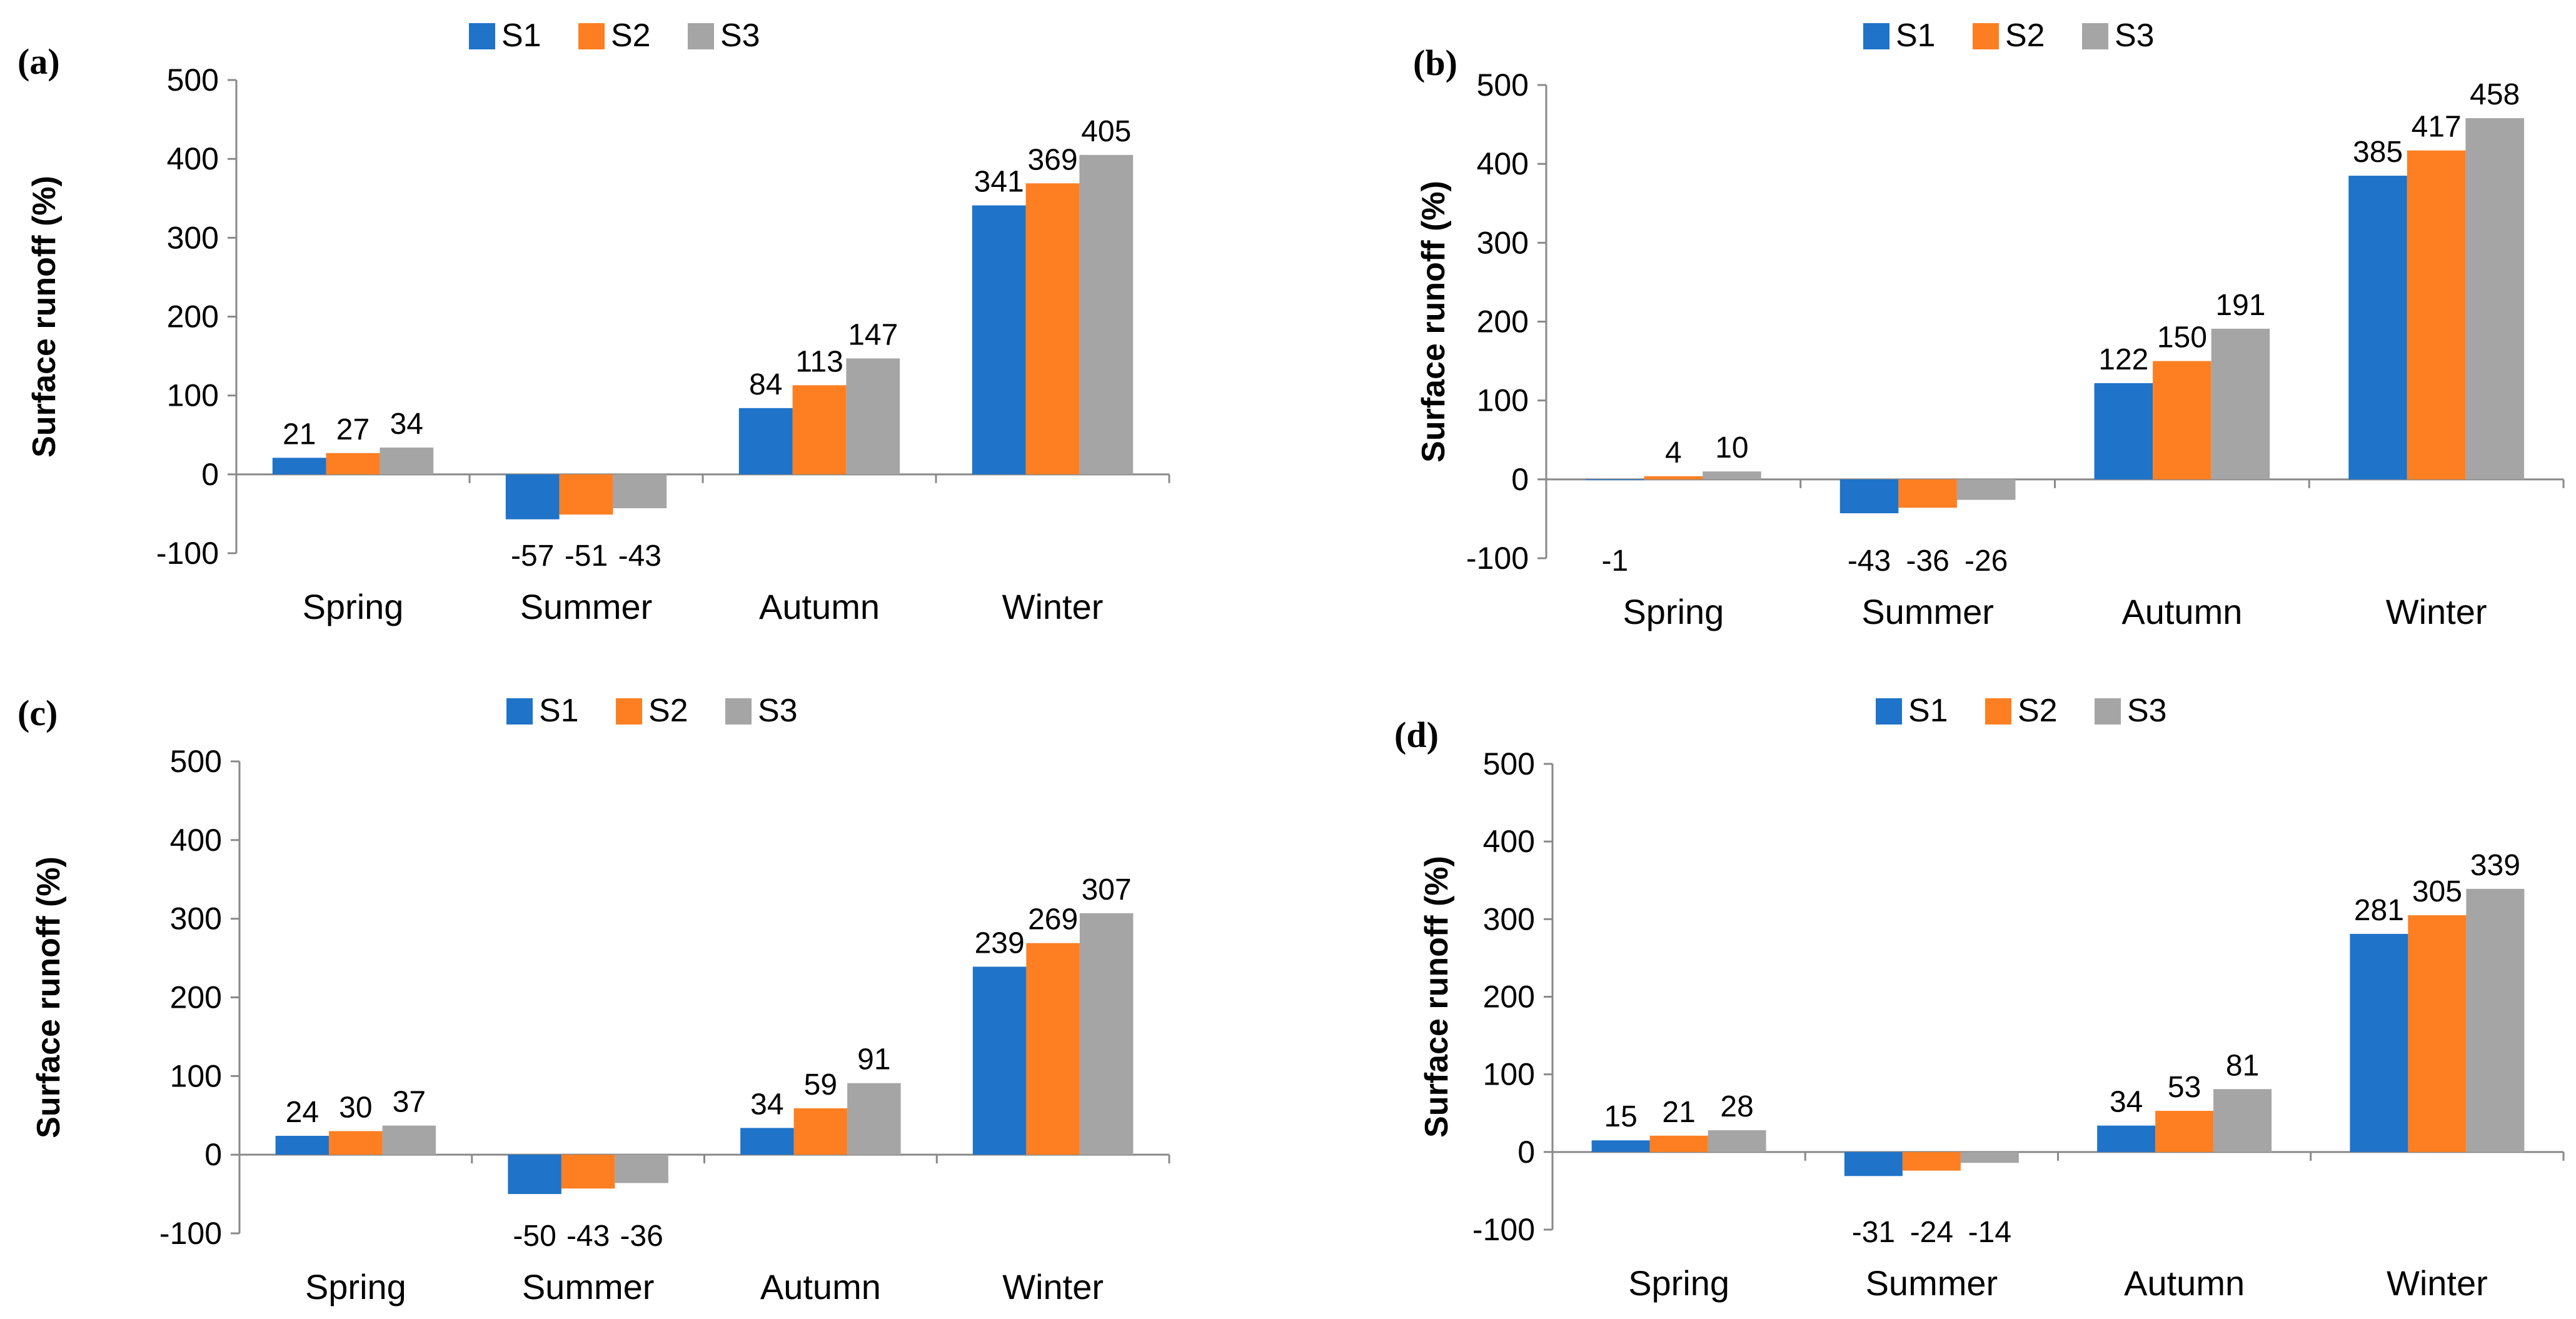  What do you see at coordinates (588, 1236) in the screenshot?
I see `data-label: -43` at bounding box center [588, 1236].